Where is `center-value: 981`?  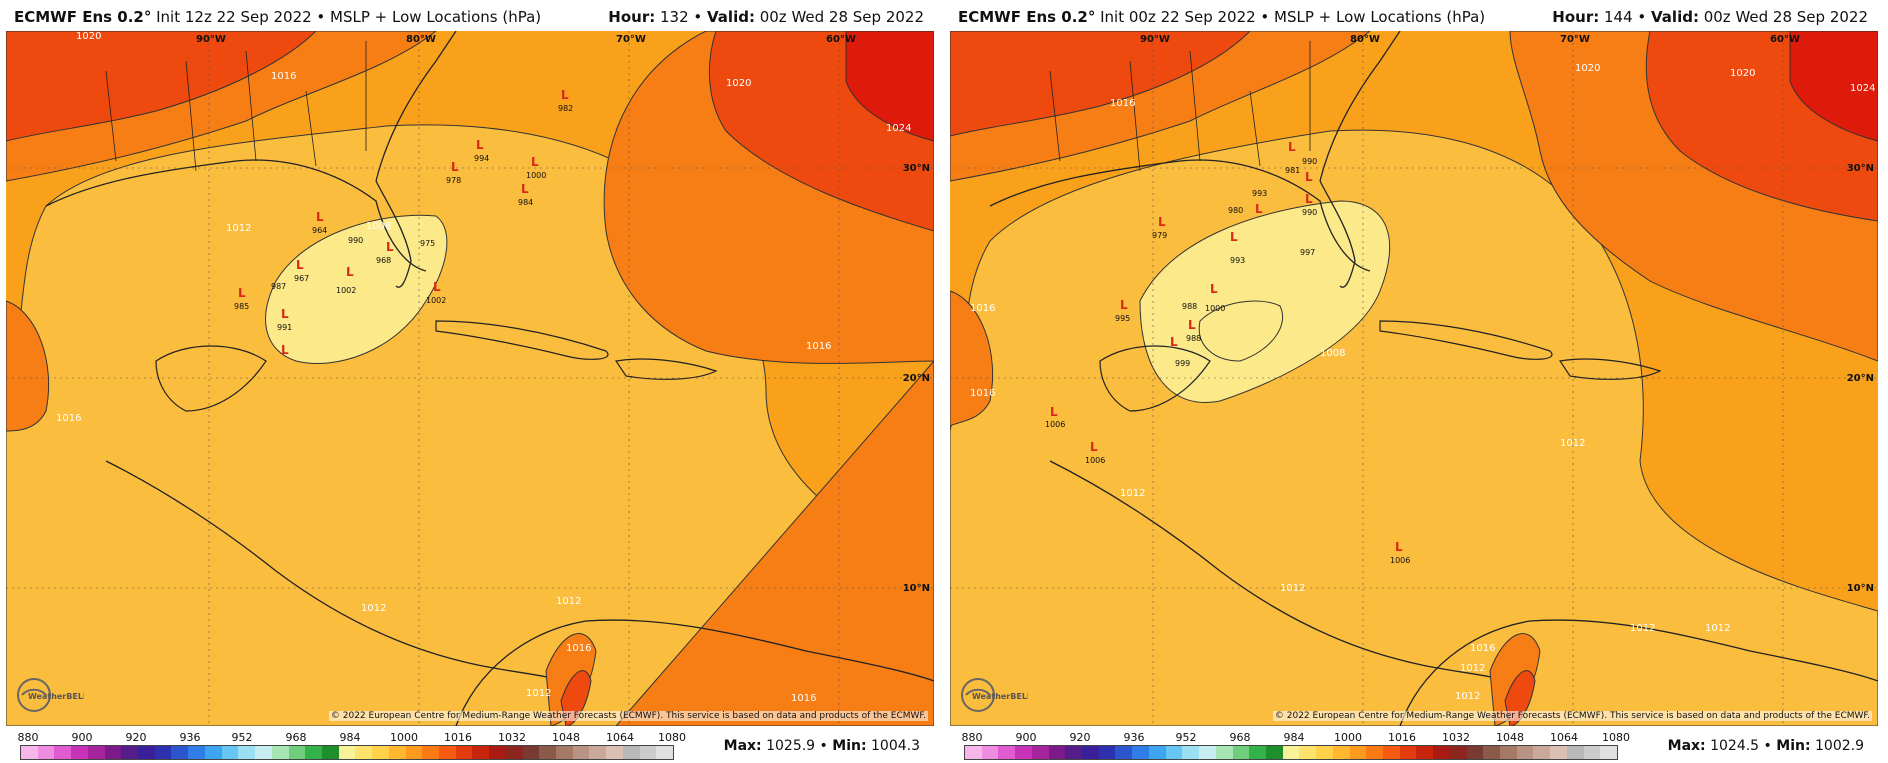 center-value: 981 is located at coordinates (1292, 170).